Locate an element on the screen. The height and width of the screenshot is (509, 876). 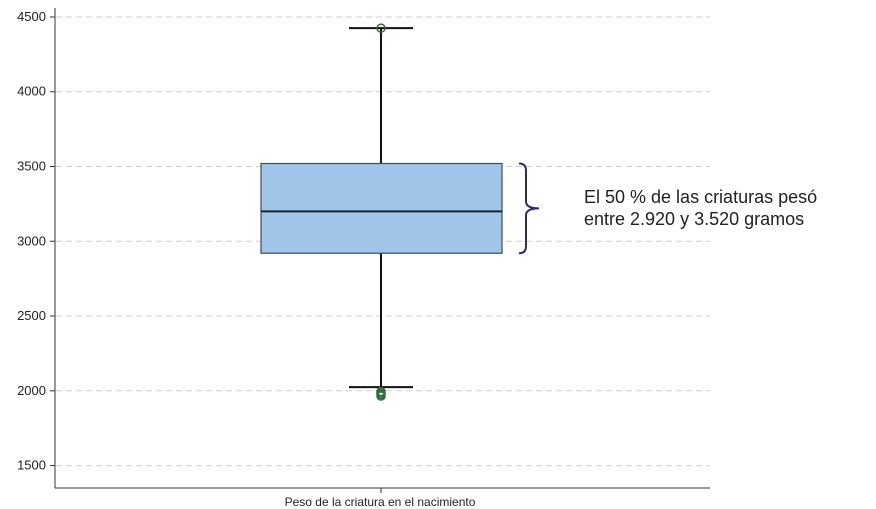
y-tick-label-4000: 4000 is located at coordinates (31, 91).